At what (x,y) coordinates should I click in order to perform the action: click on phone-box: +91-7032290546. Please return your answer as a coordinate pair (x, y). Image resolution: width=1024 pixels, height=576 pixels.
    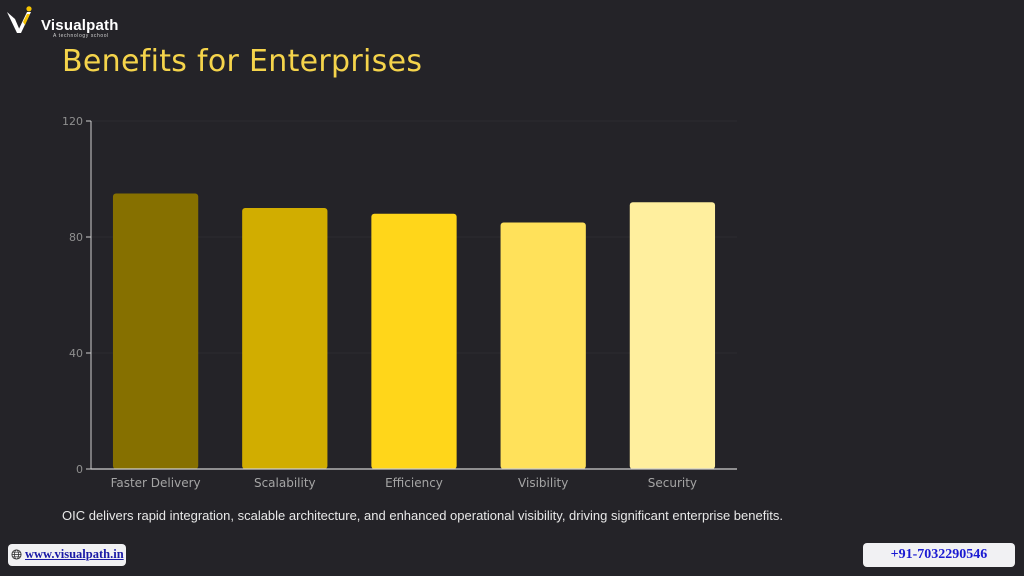
    Looking at the image, I should click on (939, 555).